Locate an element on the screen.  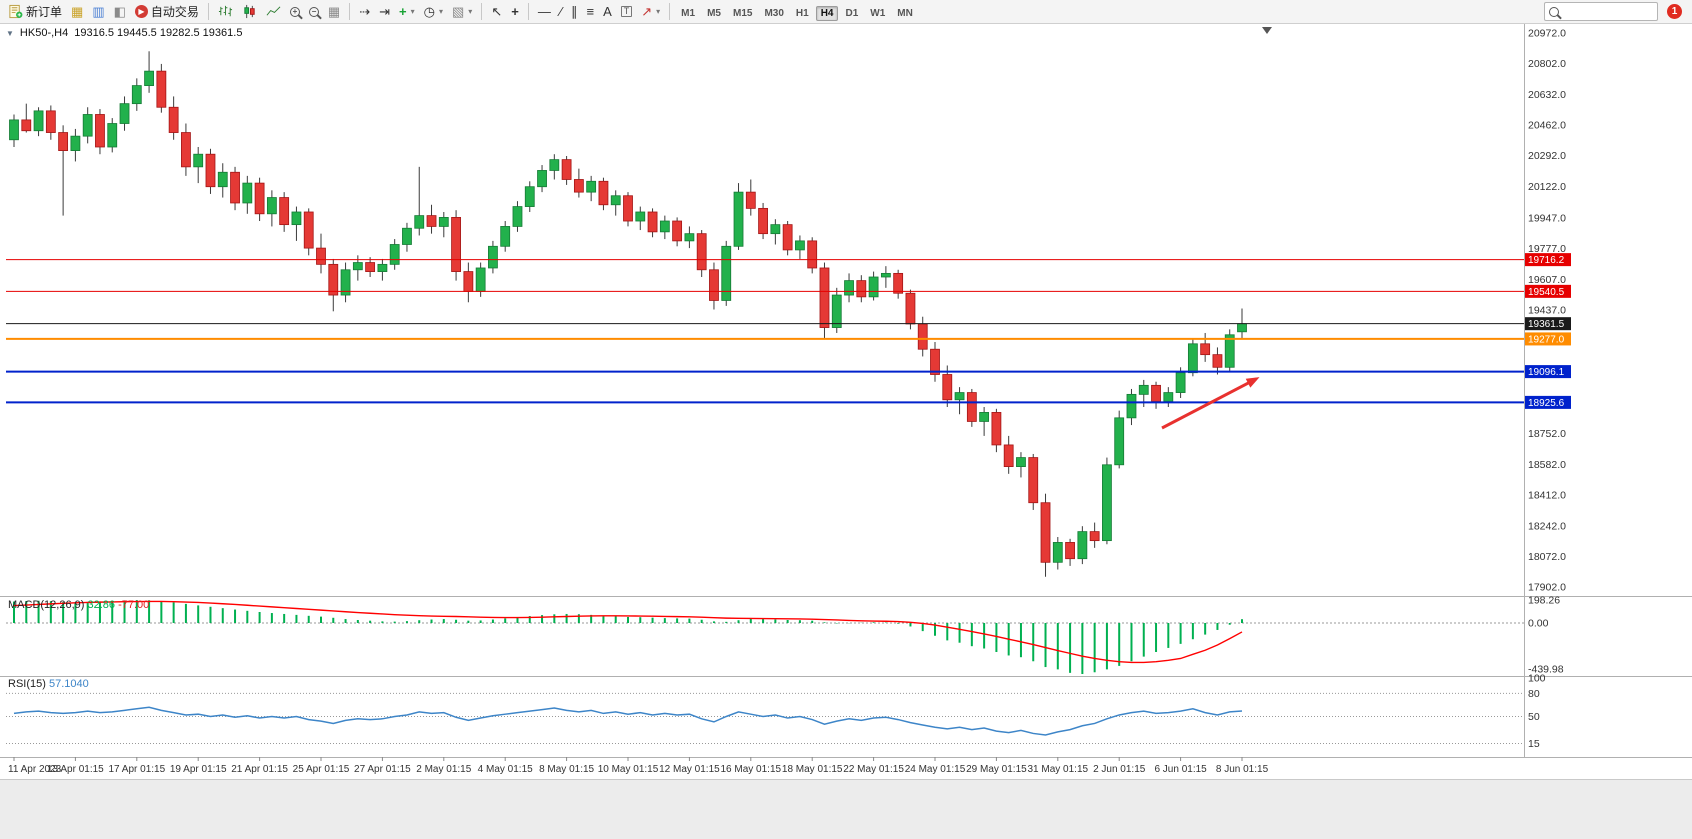
svg-text: 19437.0 is located at coordinates (1547, 311).